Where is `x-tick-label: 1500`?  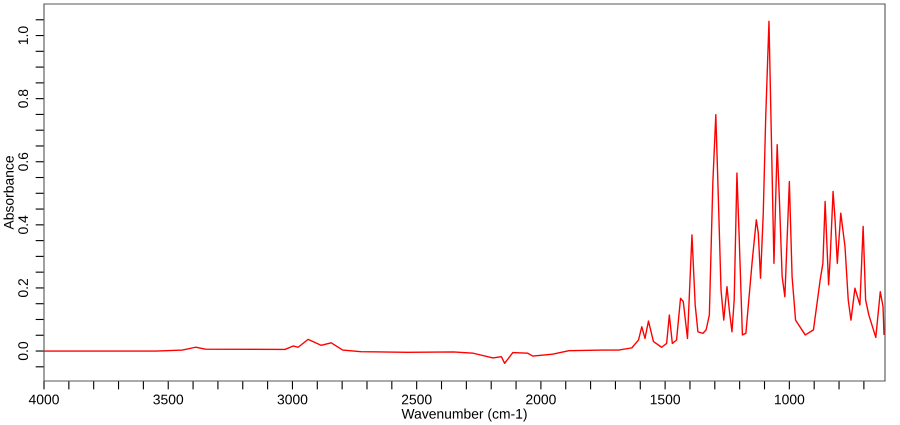 x-tick-label: 1500 is located at coordinates (665, 399).